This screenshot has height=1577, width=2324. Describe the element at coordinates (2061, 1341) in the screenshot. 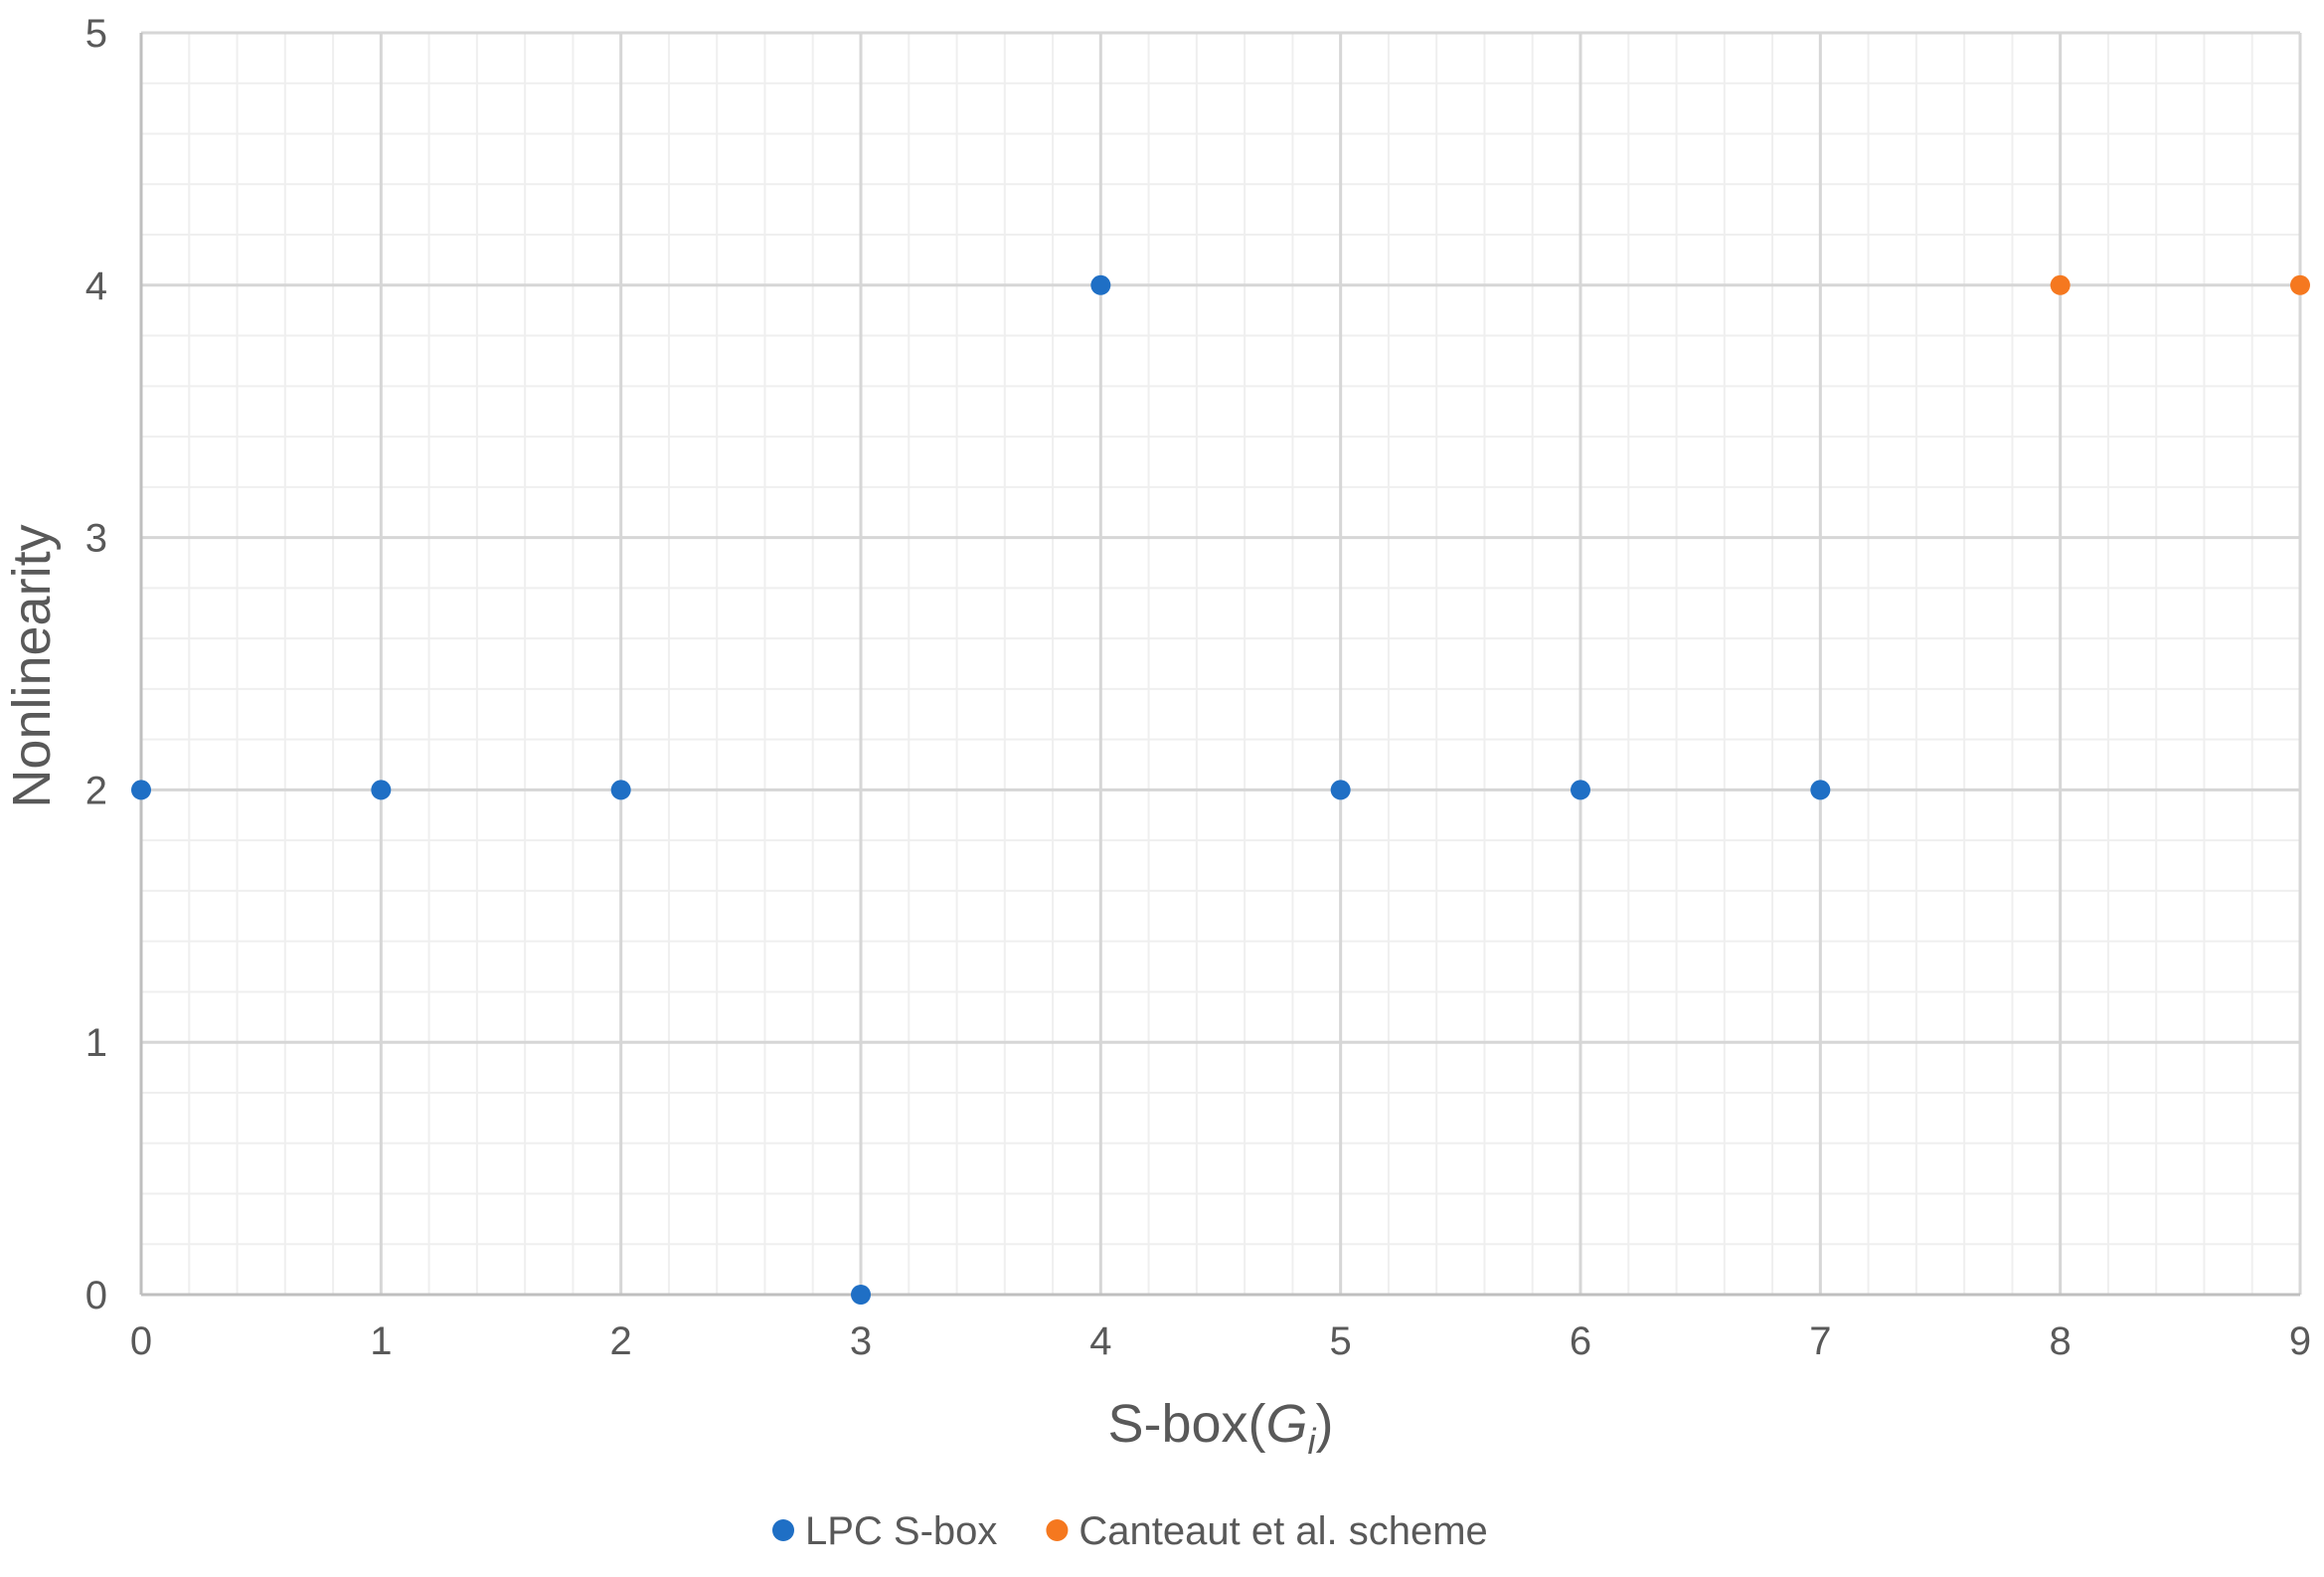

I see `x-tick-label: 8` at that location.